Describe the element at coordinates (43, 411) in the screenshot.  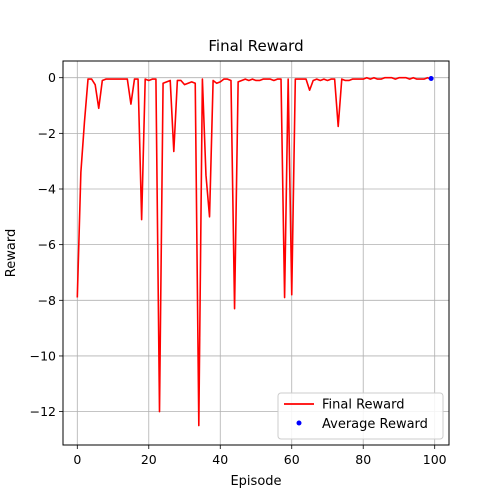
I see `y-tick-label: −12` at that location.